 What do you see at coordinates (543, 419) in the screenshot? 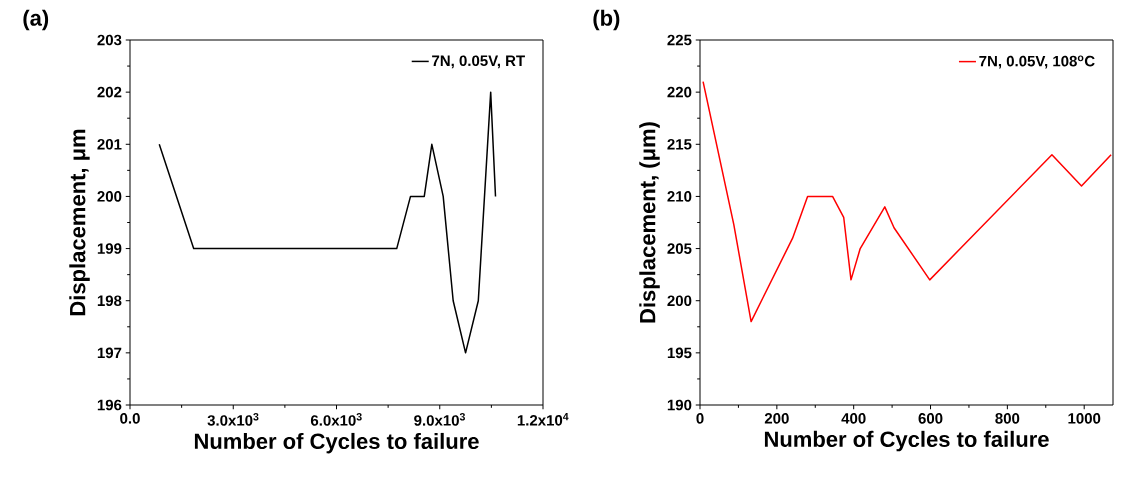
I see `x-tick-label: 1.2x10$^{4}$` at bounding box center [543, 419].